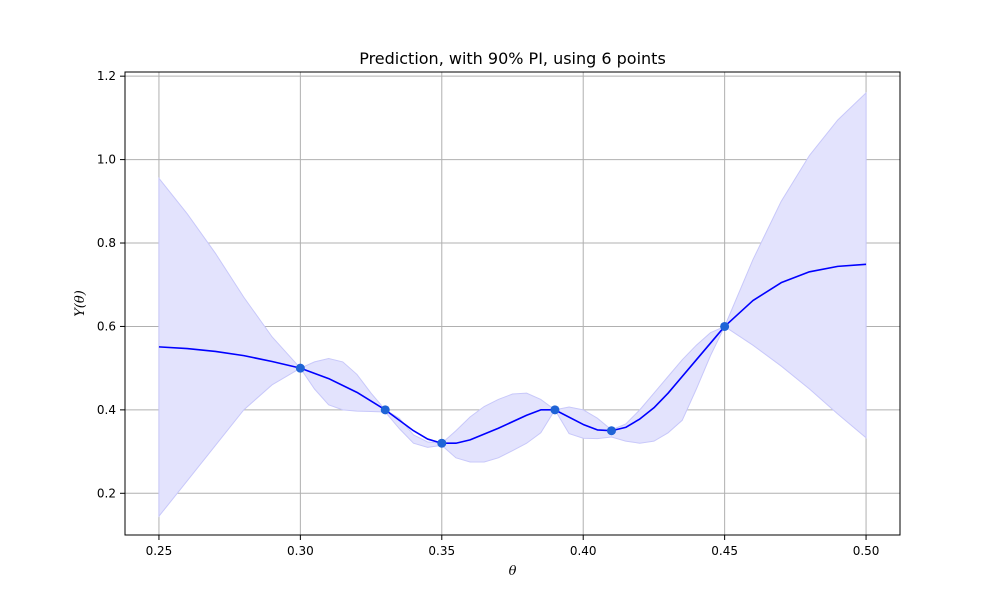 This screenshot has width=1000, height=600. I want to click on x-tick-label: 0.50, so click(866, 551).